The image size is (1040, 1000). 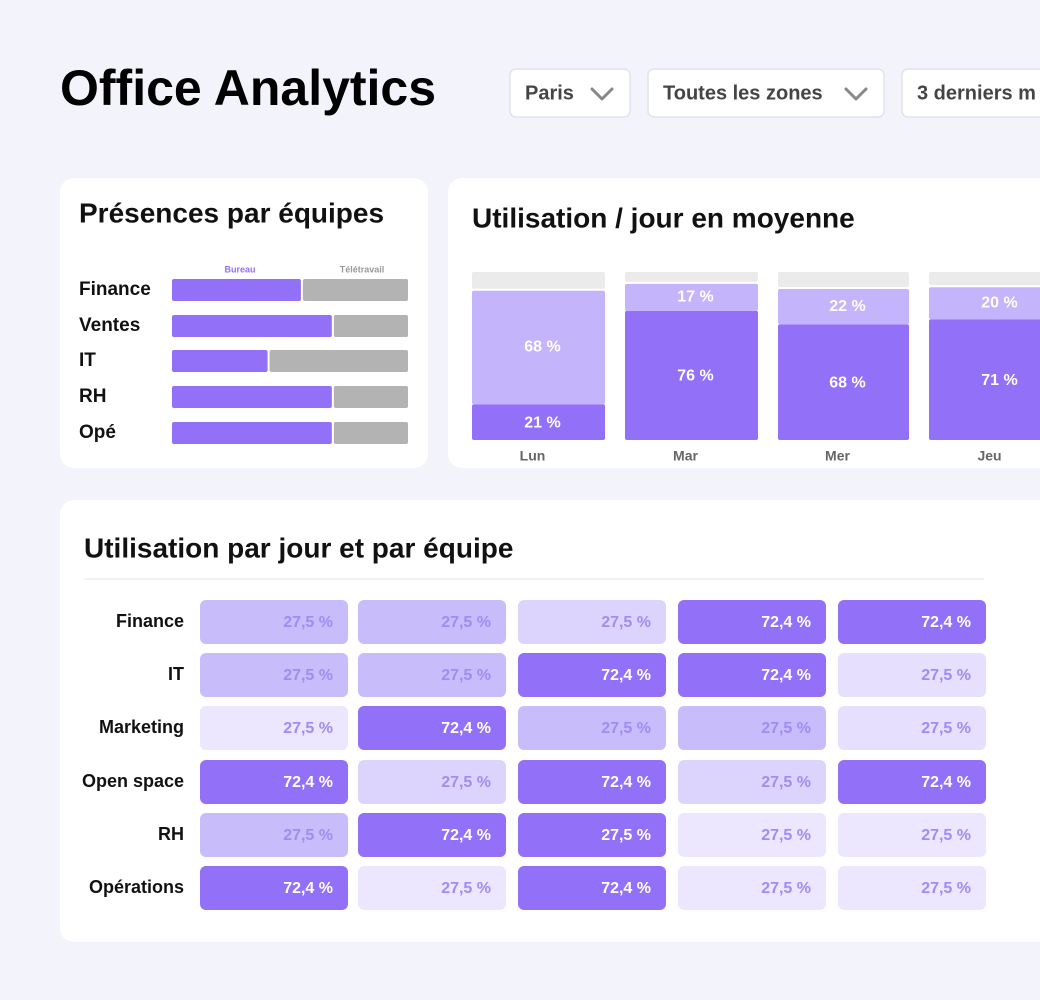 What do you see at coordinates (542, 422) in the screenshot?
I see `bar-value-label: 21 %` at bounding box center [542, 422].